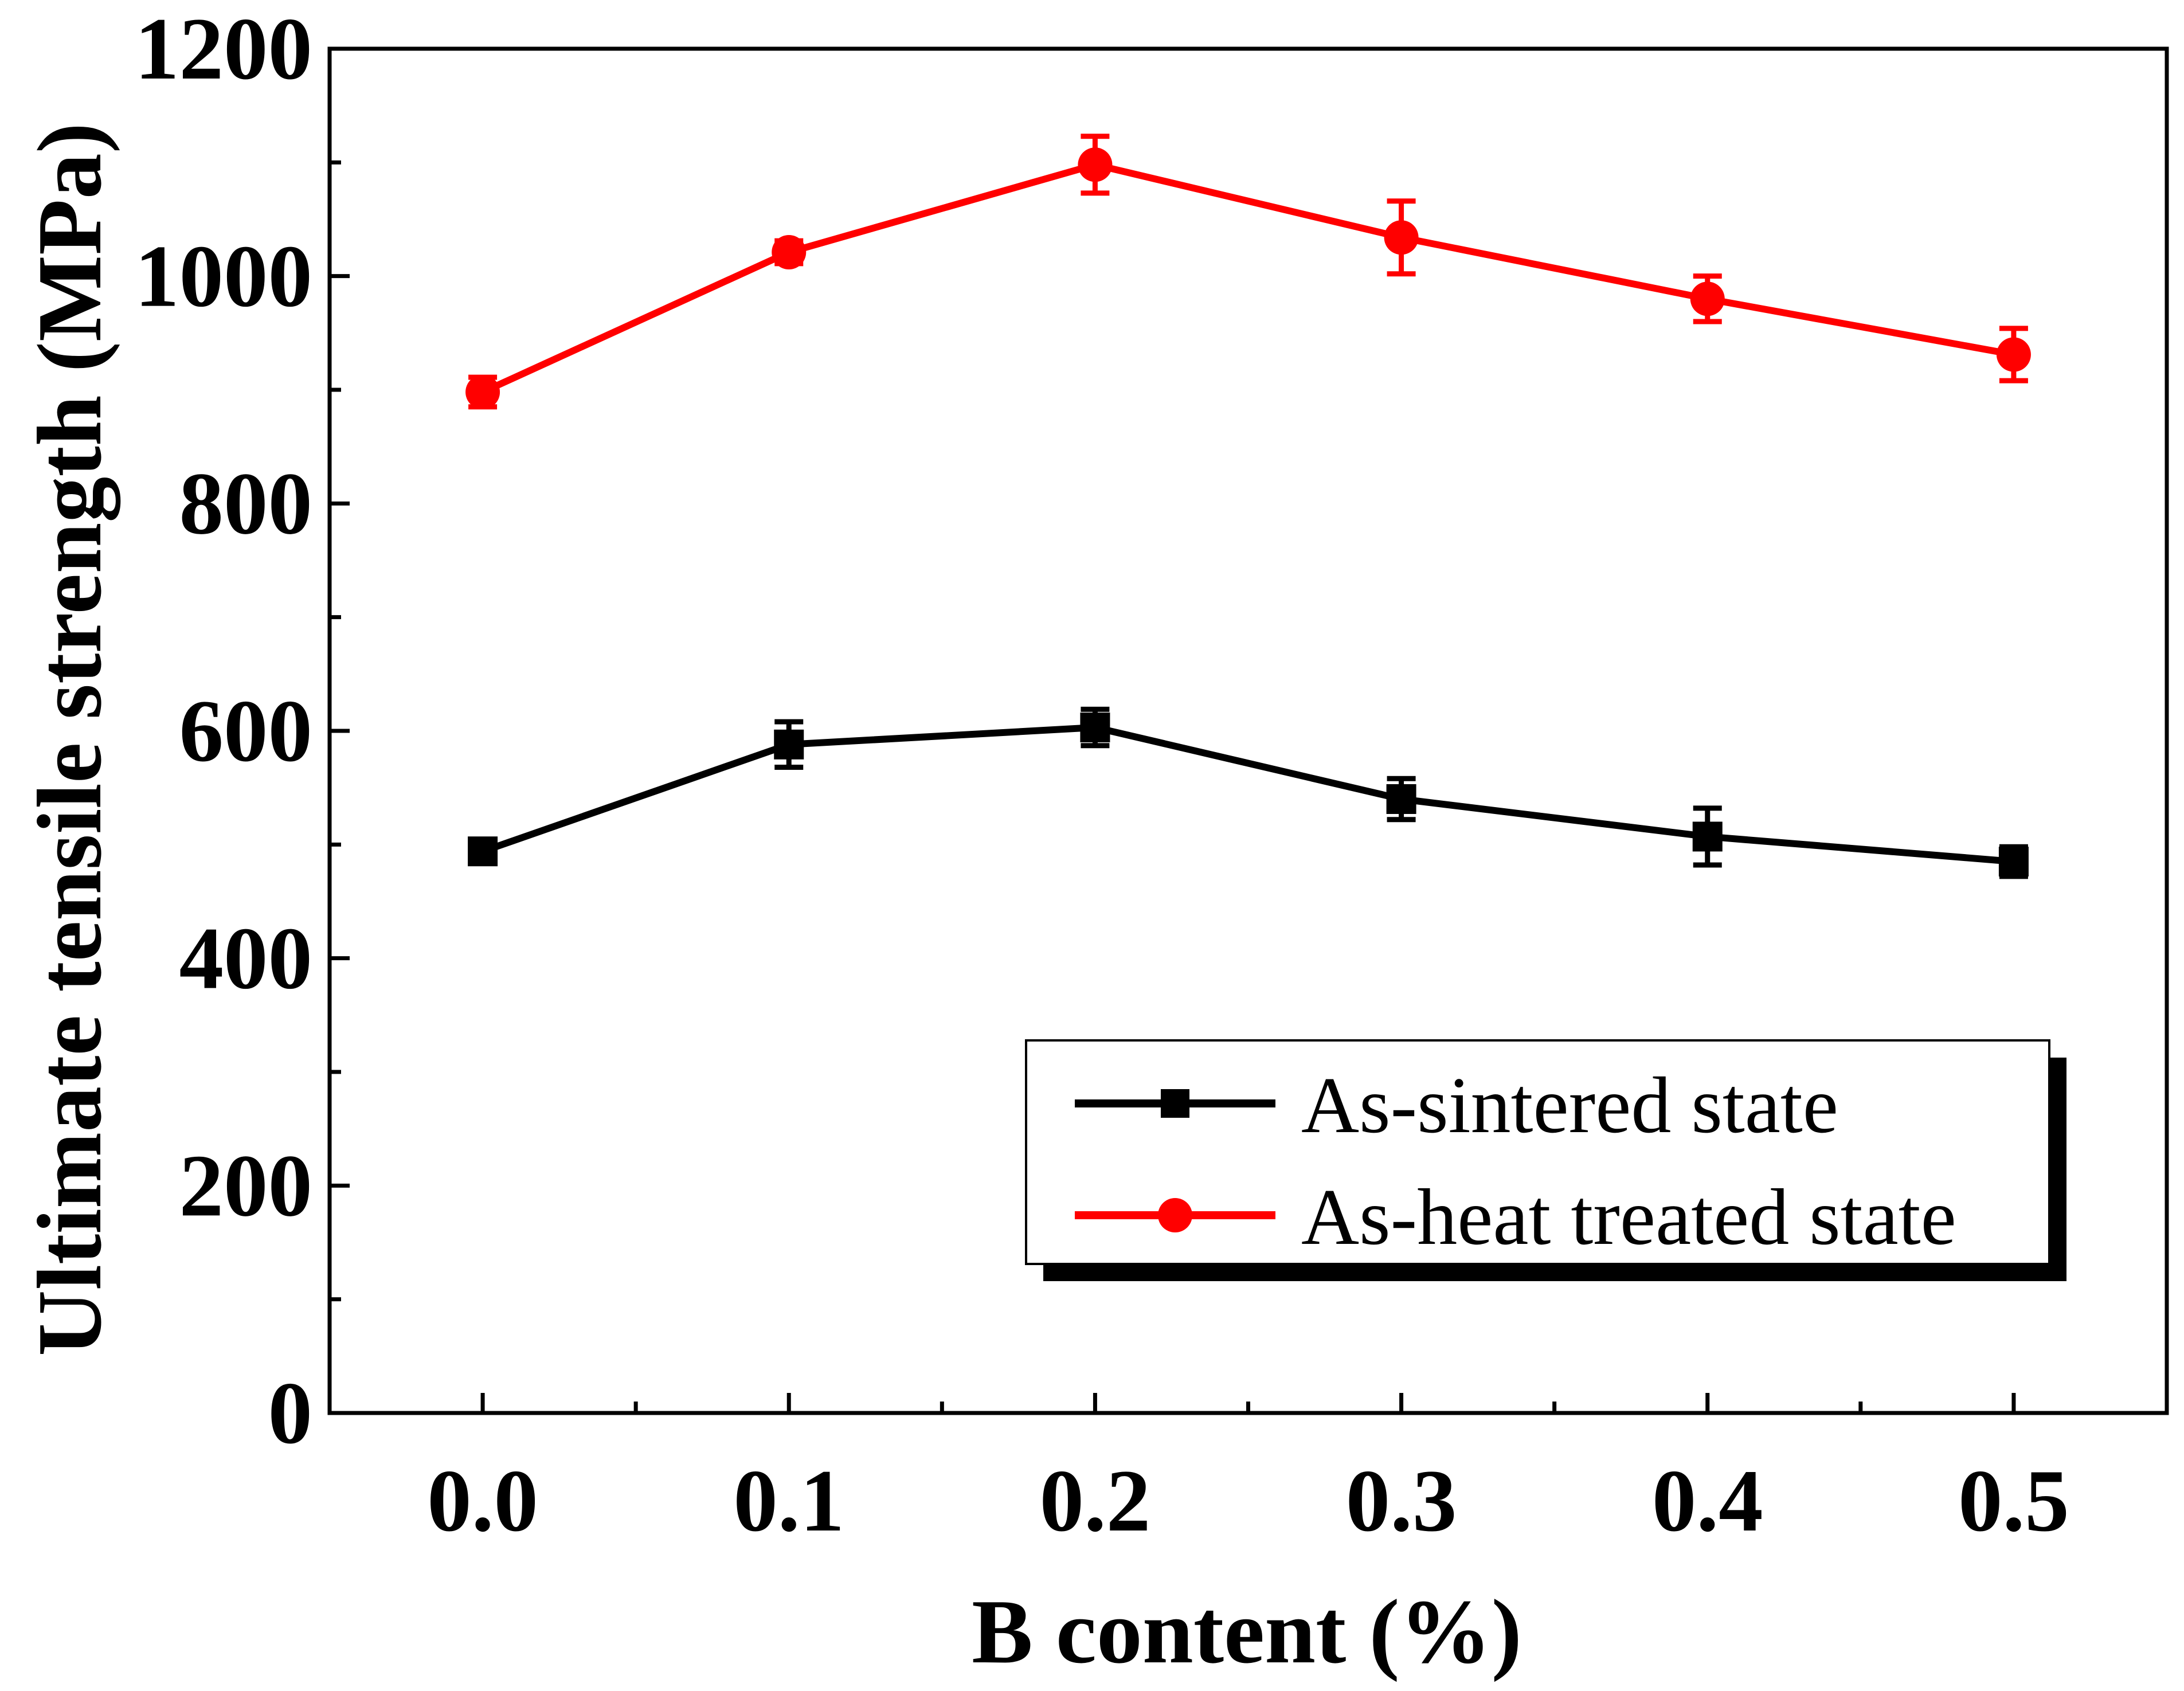  Describe the element at coordinates (1175, 1215) in the screenshot. I see `legend-marker-heat` at that location.